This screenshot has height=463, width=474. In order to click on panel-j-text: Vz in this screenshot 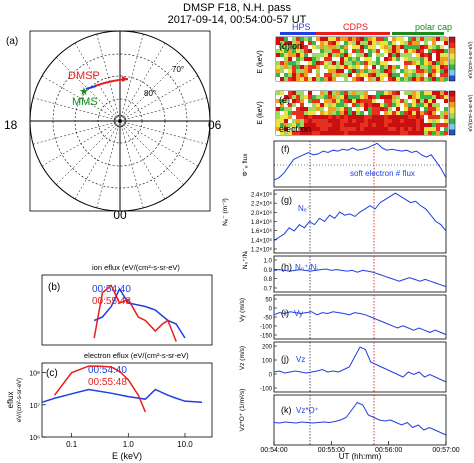, I will do `click(300, 359)`.